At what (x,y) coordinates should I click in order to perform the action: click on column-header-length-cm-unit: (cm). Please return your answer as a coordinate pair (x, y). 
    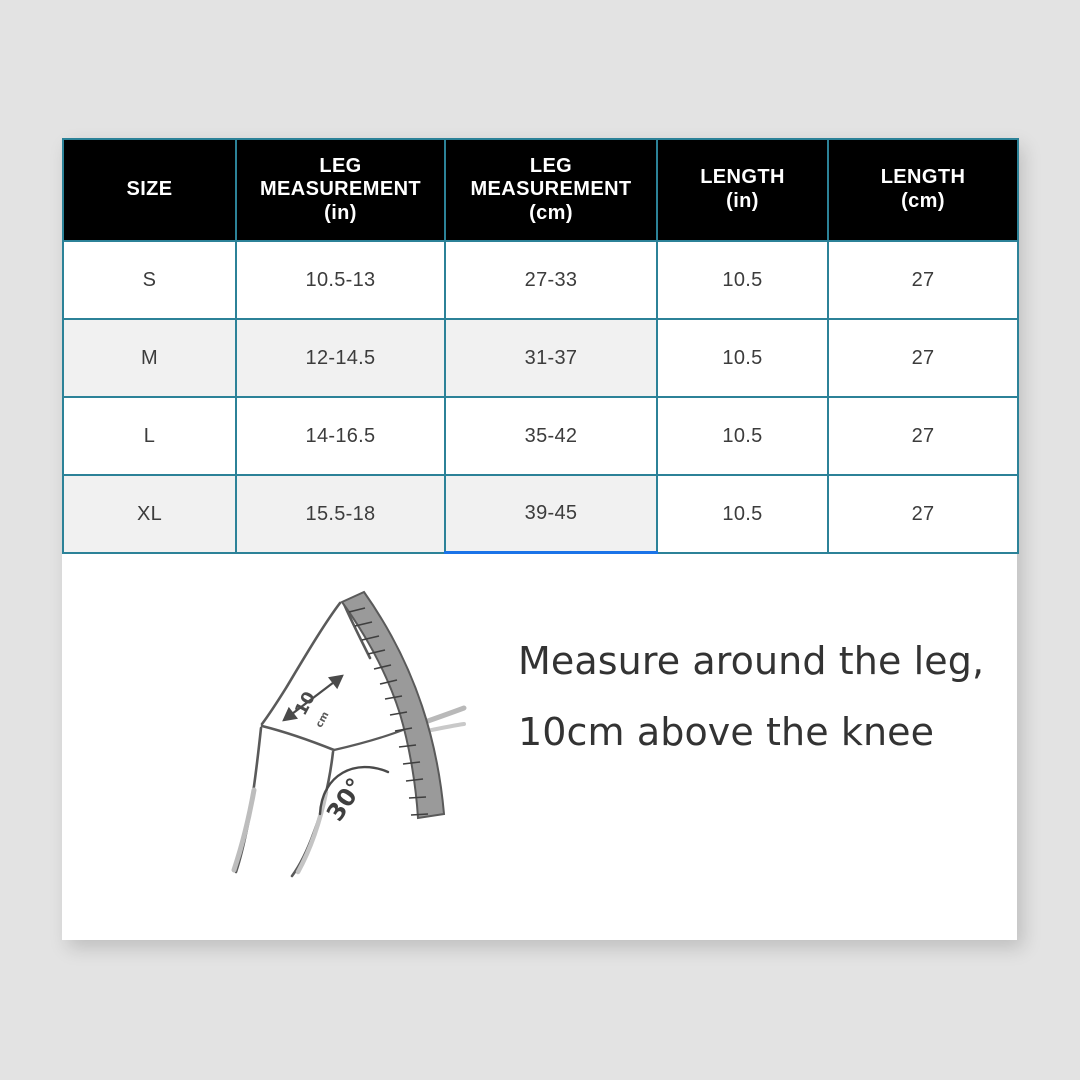
    Looking at the image, I should click on (923, 201).